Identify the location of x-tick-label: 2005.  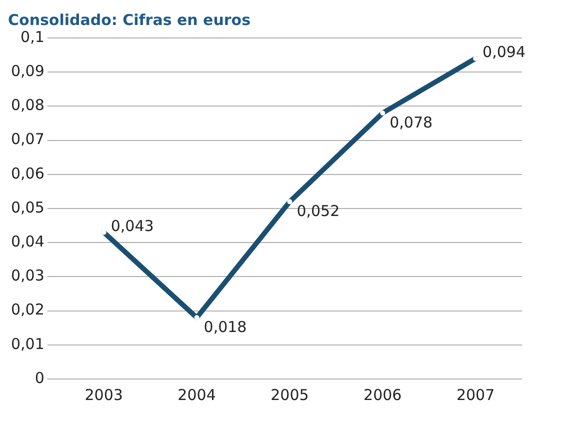
(289, 395).